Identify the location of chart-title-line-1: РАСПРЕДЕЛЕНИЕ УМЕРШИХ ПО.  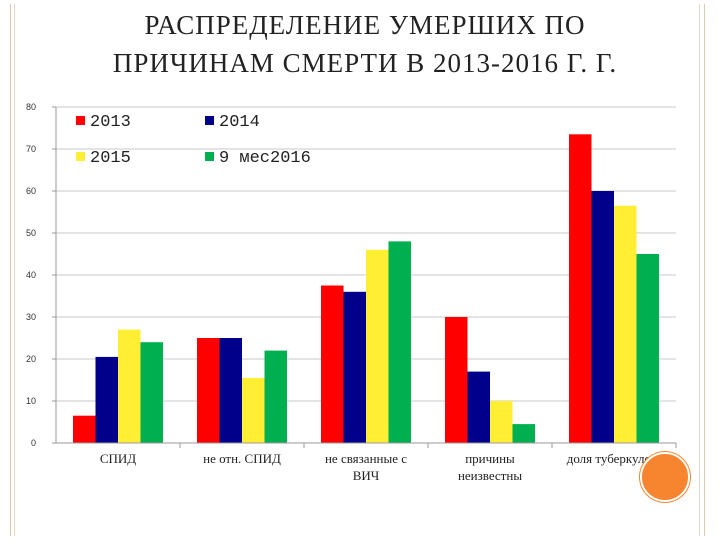
(365, 25).